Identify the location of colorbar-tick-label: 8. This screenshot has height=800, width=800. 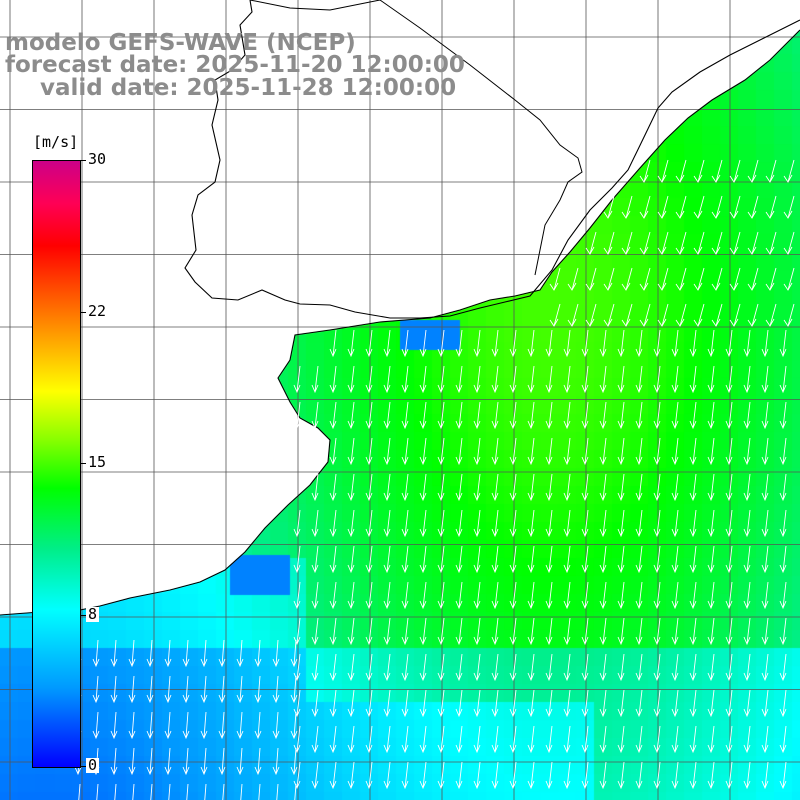
(93, 614).